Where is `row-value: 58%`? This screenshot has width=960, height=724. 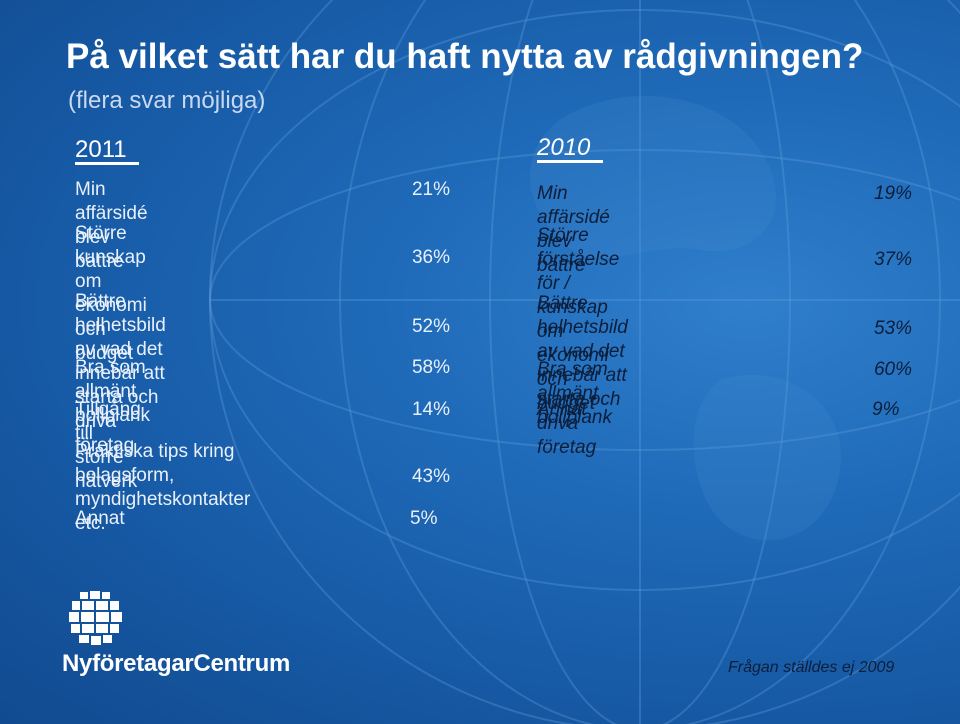 row-value: 58% is located at coordinates (430, 367).